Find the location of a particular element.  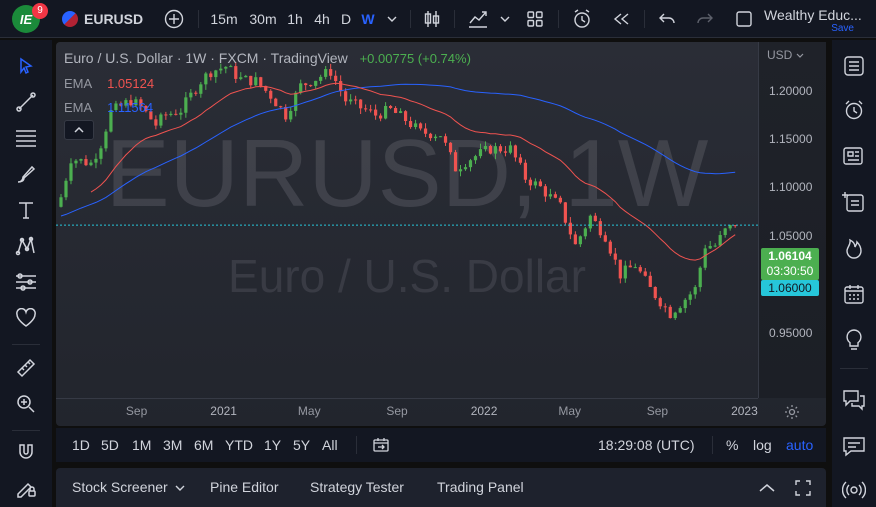

newspaper-icon is located at coordinates (853, 156).